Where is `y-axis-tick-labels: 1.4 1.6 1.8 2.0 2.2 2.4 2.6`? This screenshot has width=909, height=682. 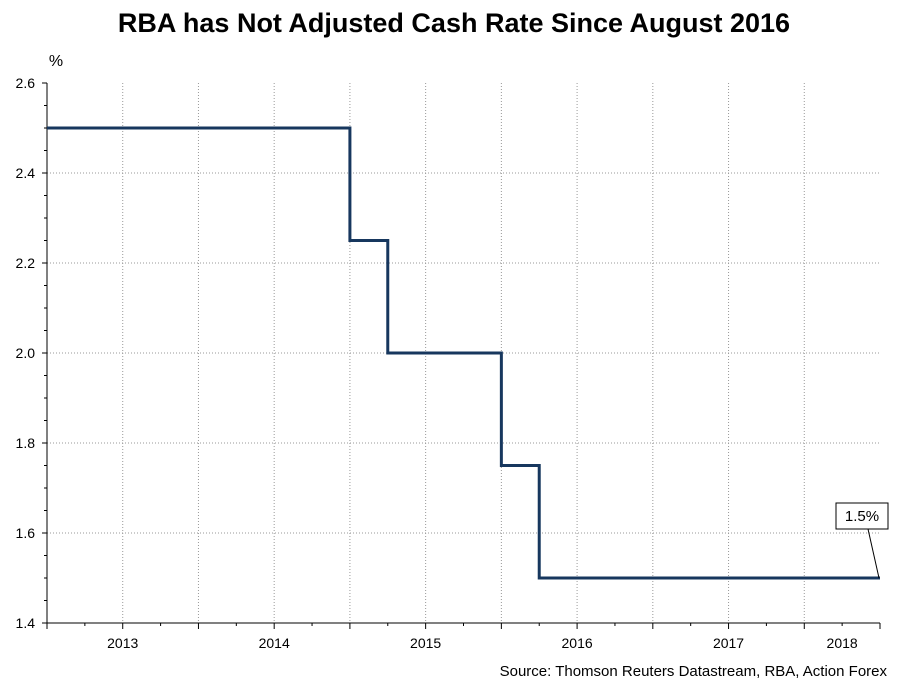 y-axis-tick-labels: 1.4 1.6 1.8 2.0 2.2 2.4 2.6 is located at coordinates (26, 353).